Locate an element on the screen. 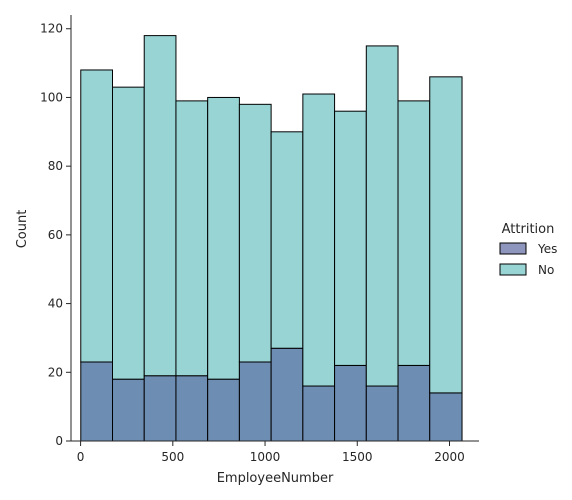 Image resolution: width=572 pixels, height=500 pixels. x-tick-label-1000: 1000 is located at coordinates (265, 457).